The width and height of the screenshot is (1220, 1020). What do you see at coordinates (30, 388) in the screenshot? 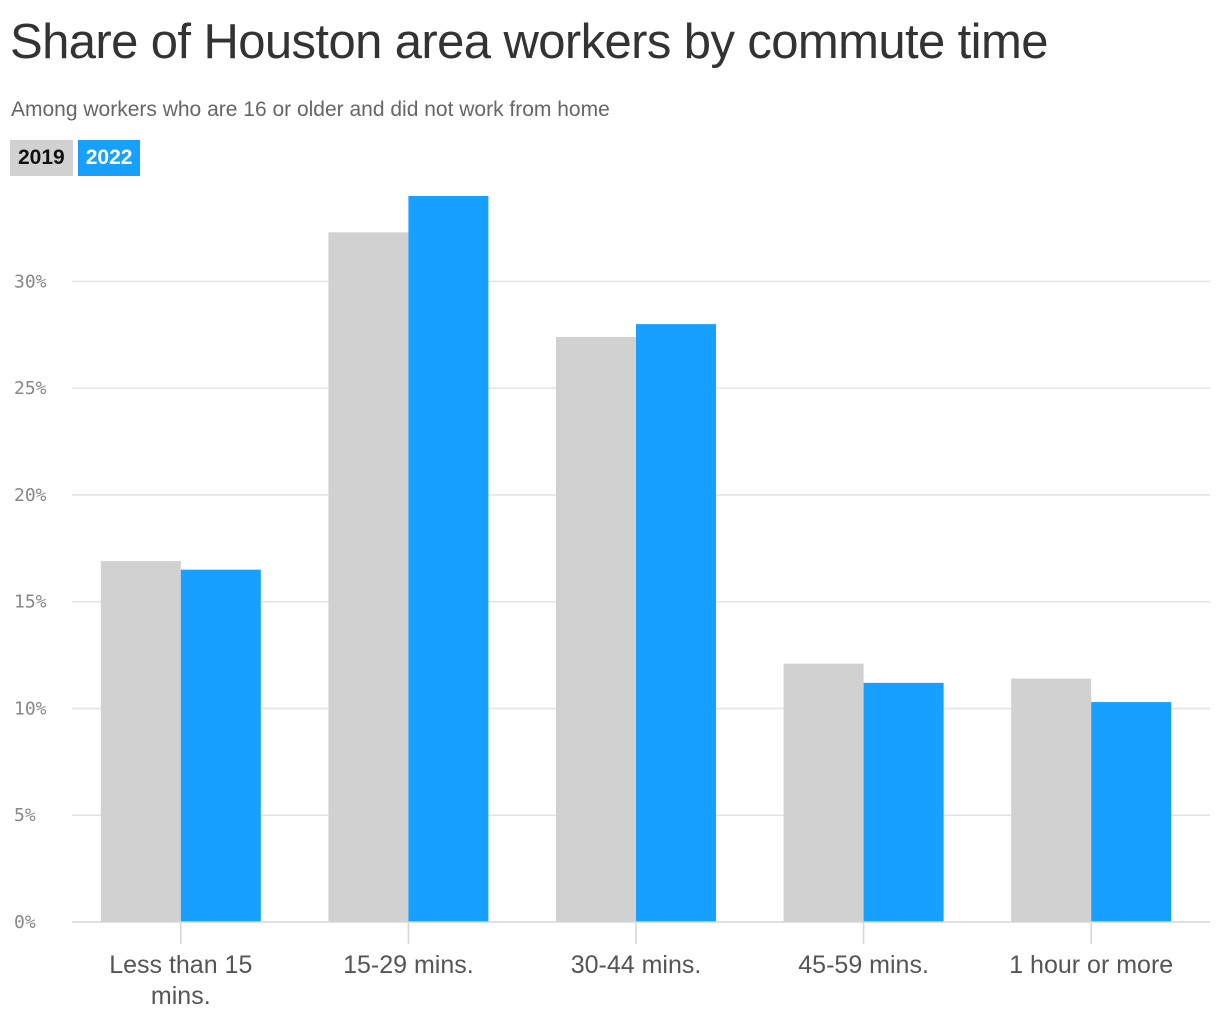
I see `y-tick-label: 25%` at bounding box center [30, 388].